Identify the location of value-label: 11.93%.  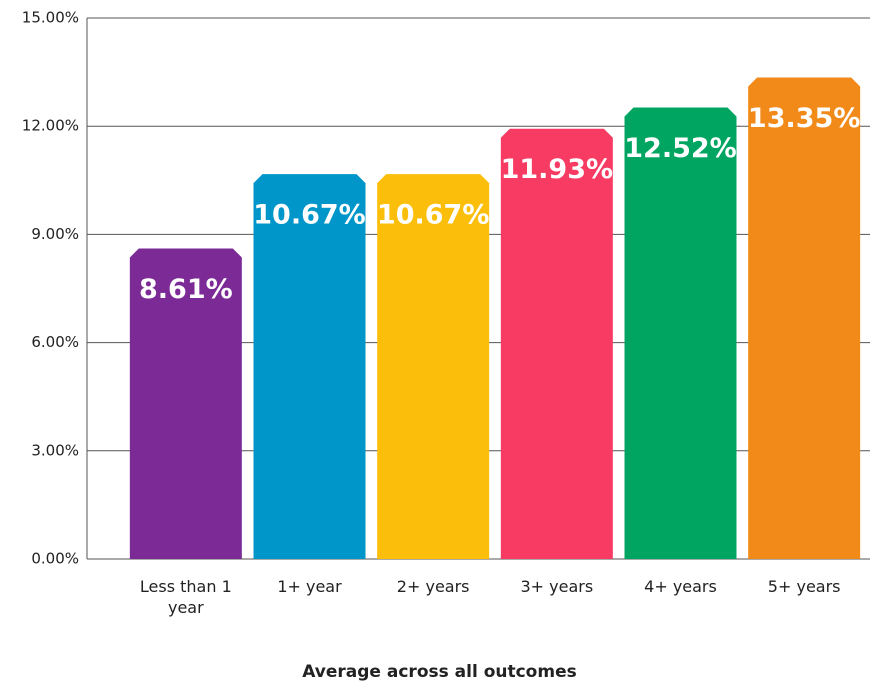
(557, 169).